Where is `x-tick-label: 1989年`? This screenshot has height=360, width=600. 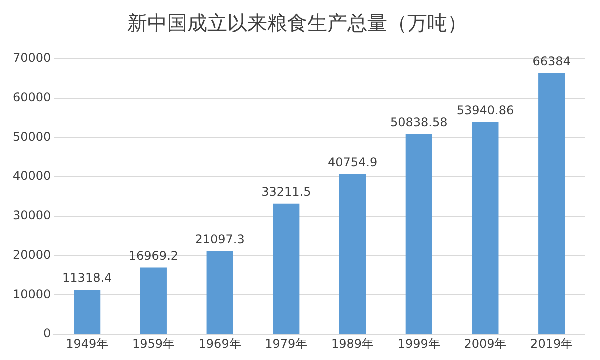
x-tick-label: 1989年 is located at coordinates (352, 343).